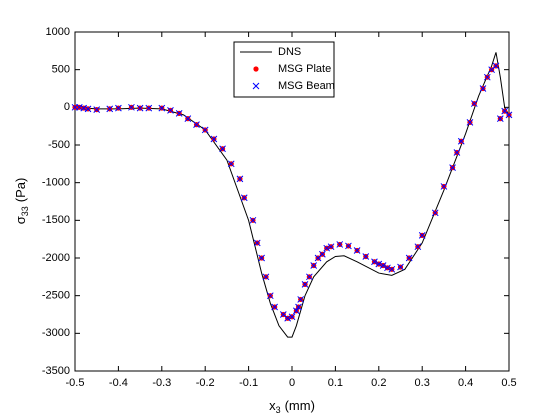 This screenshot has width=560, height=420. I want to click on x-axis-label: x3 (mm), so click(292, 406).